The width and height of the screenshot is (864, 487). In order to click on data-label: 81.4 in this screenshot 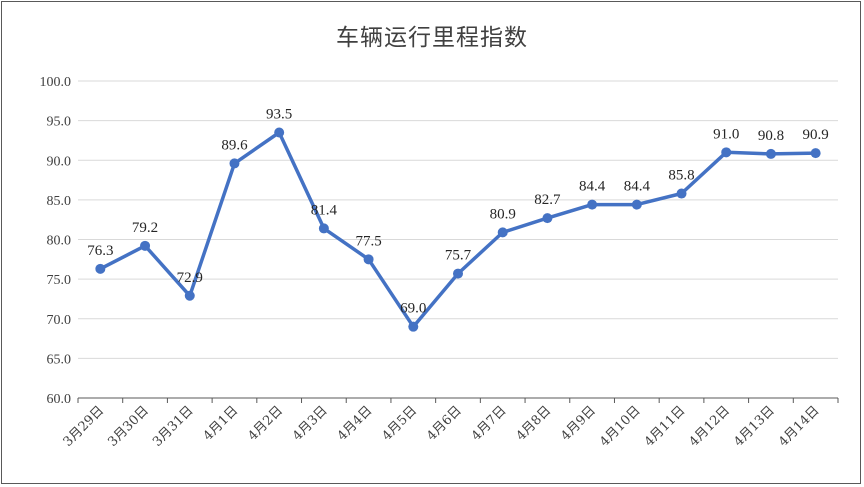, I will do `click(324, 210)`.